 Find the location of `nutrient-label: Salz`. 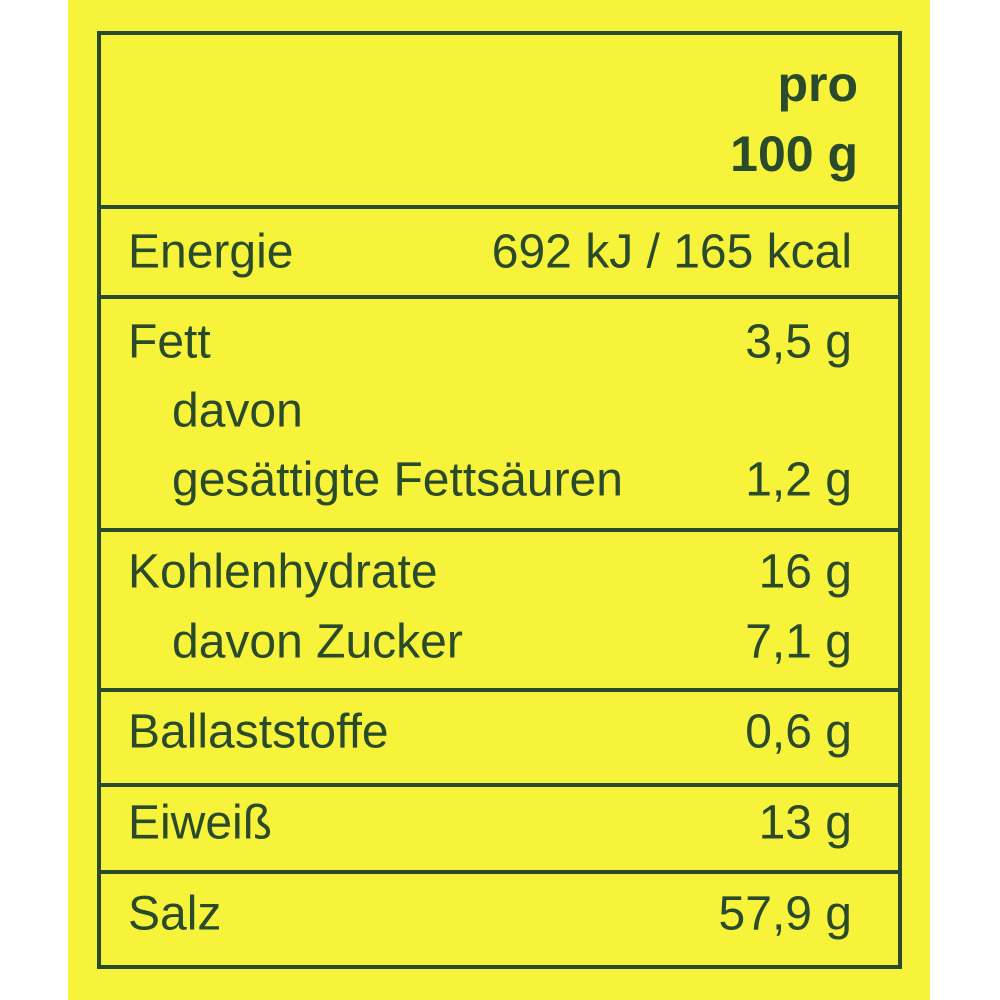

nutrient-label: Salz is located at coordinates (174, 914).